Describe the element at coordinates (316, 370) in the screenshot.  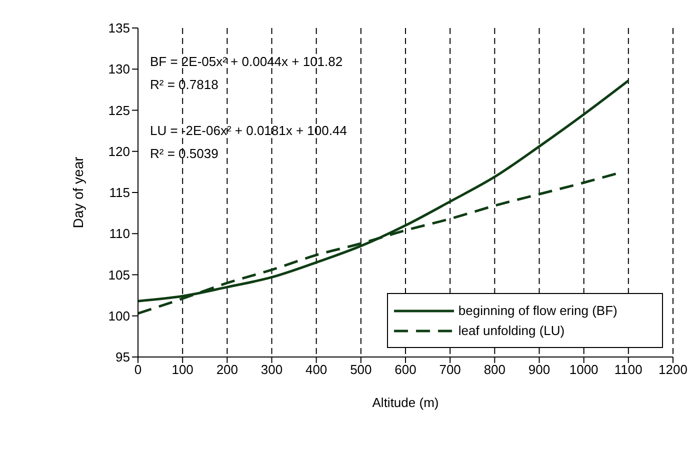
I see `x-tick-label: 400` at that location.